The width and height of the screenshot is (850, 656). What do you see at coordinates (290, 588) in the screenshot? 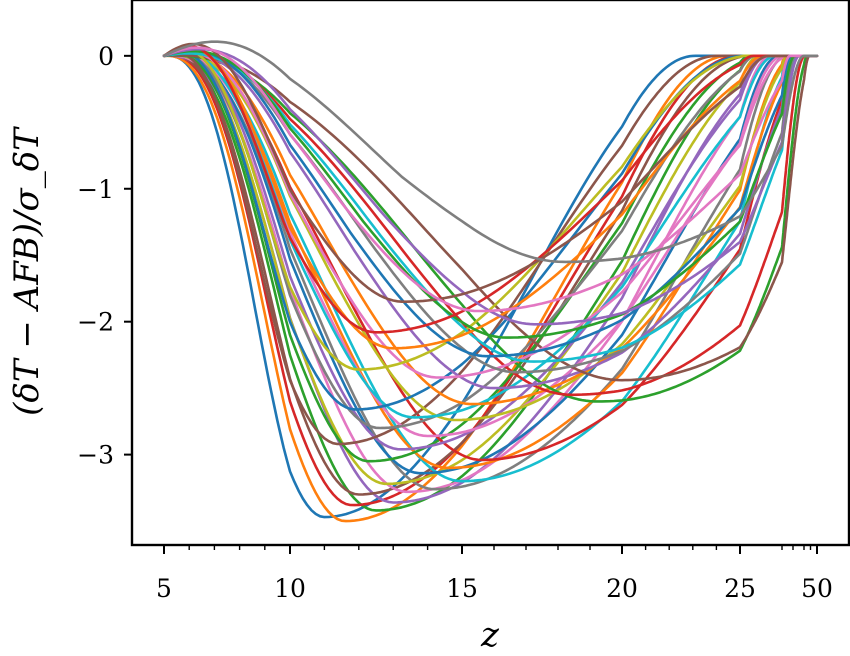
I see `x-tick-label: 10` at bounding box center [290, 588].